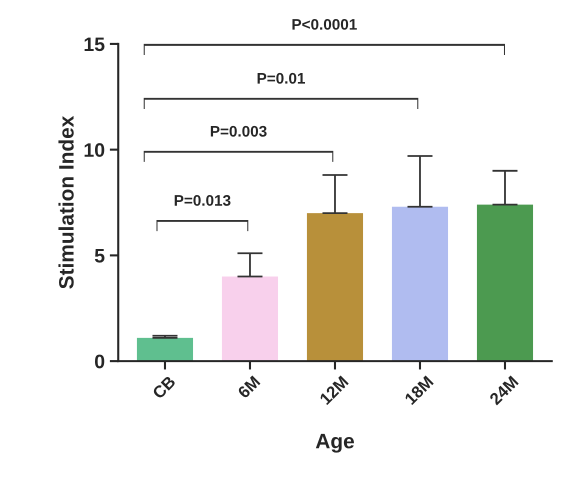  Describe the element at coordinates (94, 45) in the screenshot. I see `y-tick-label: 15` at that location.